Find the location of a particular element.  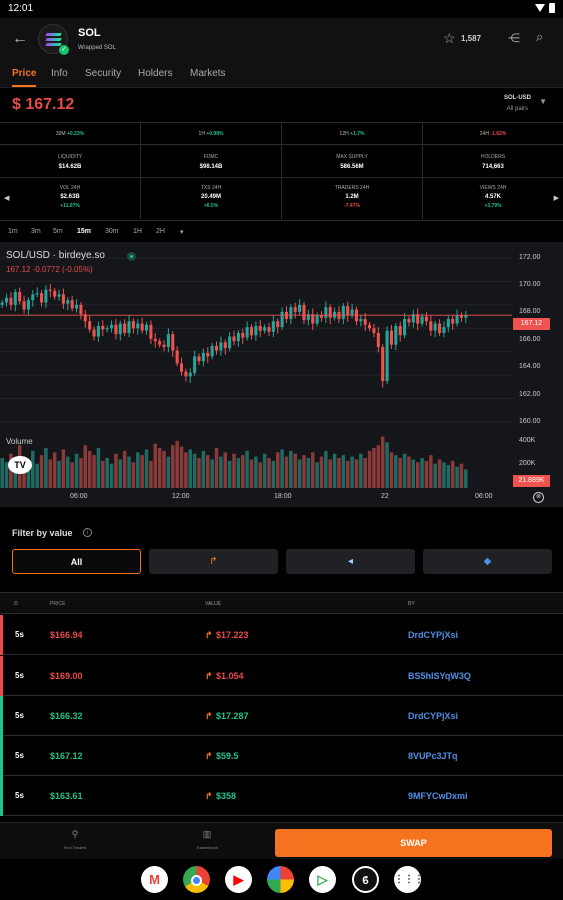

trader-address-link: 9MFYCwDxmi is located at coordinates (438, 796).